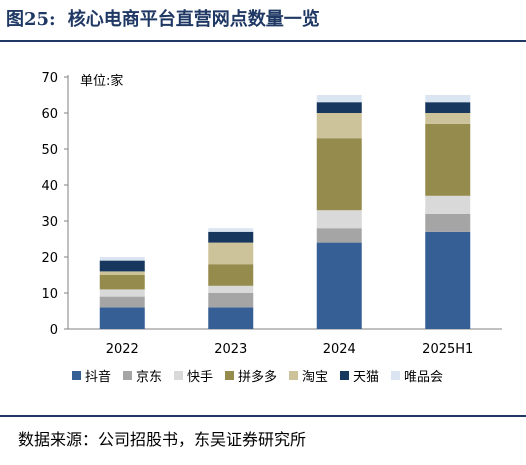 Image resolution: width=526 pixels, height=465 pixels. I want to click on y-tick-label: 40, so click(49, 186).